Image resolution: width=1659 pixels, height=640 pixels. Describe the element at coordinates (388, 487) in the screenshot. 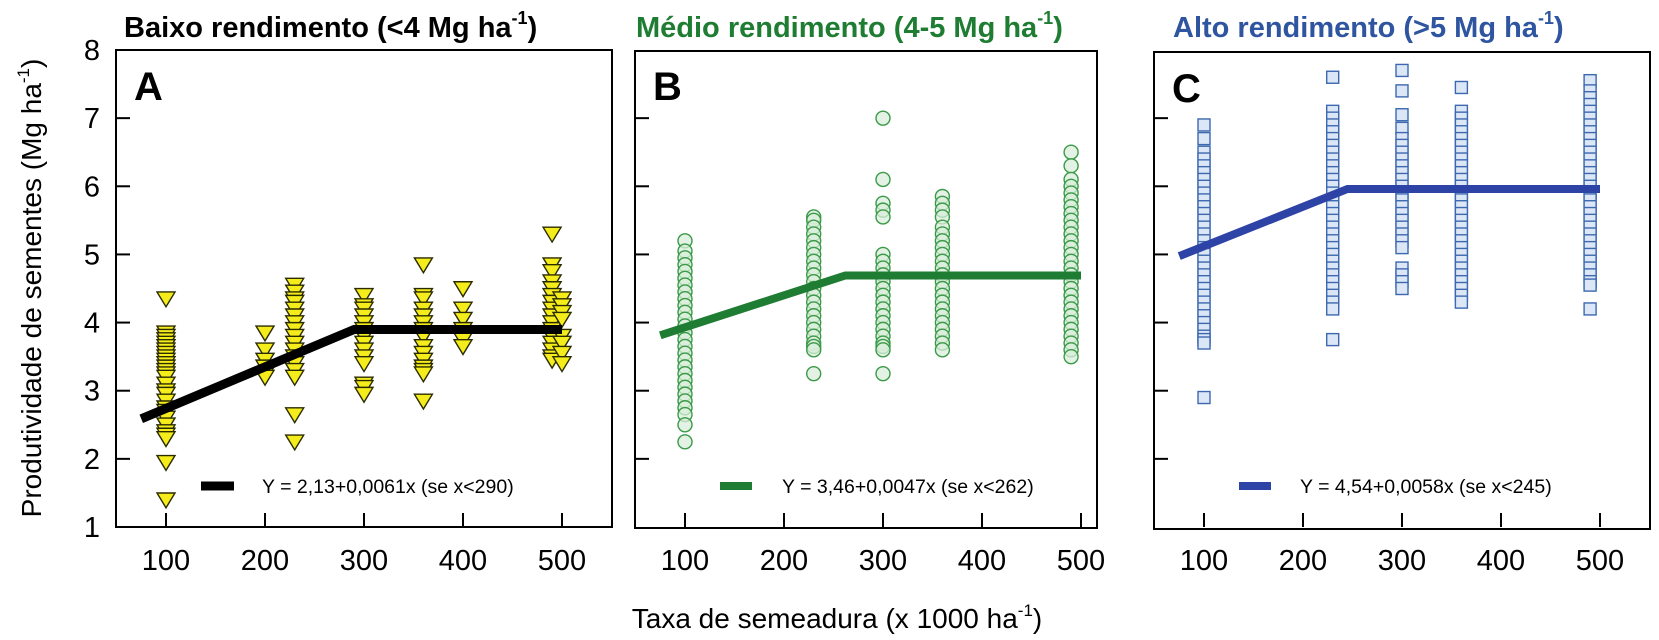

I see `panel-a-legend-text: Y = 2,13+0,0061x (se x<290)` at that location.